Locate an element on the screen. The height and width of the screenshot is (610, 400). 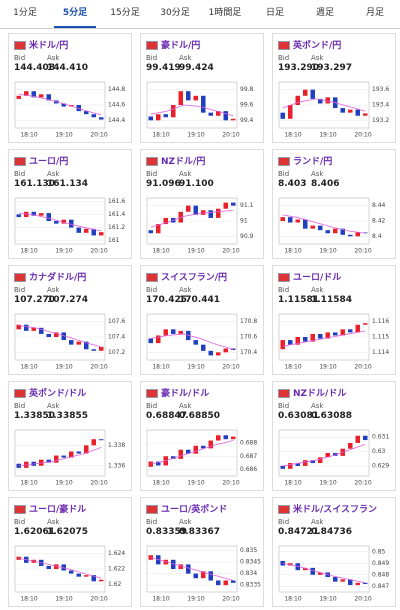
mini-chart: 1.336 1.338 18:10 19:10 20:10 is located at coordinates (69, 458).